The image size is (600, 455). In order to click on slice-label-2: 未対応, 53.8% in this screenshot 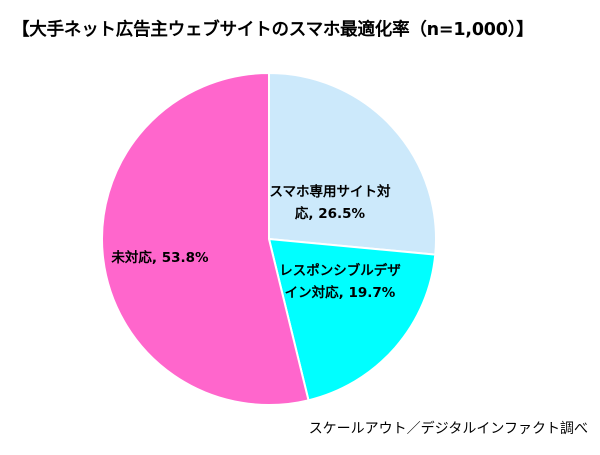, I will do `click(160, 257)`.